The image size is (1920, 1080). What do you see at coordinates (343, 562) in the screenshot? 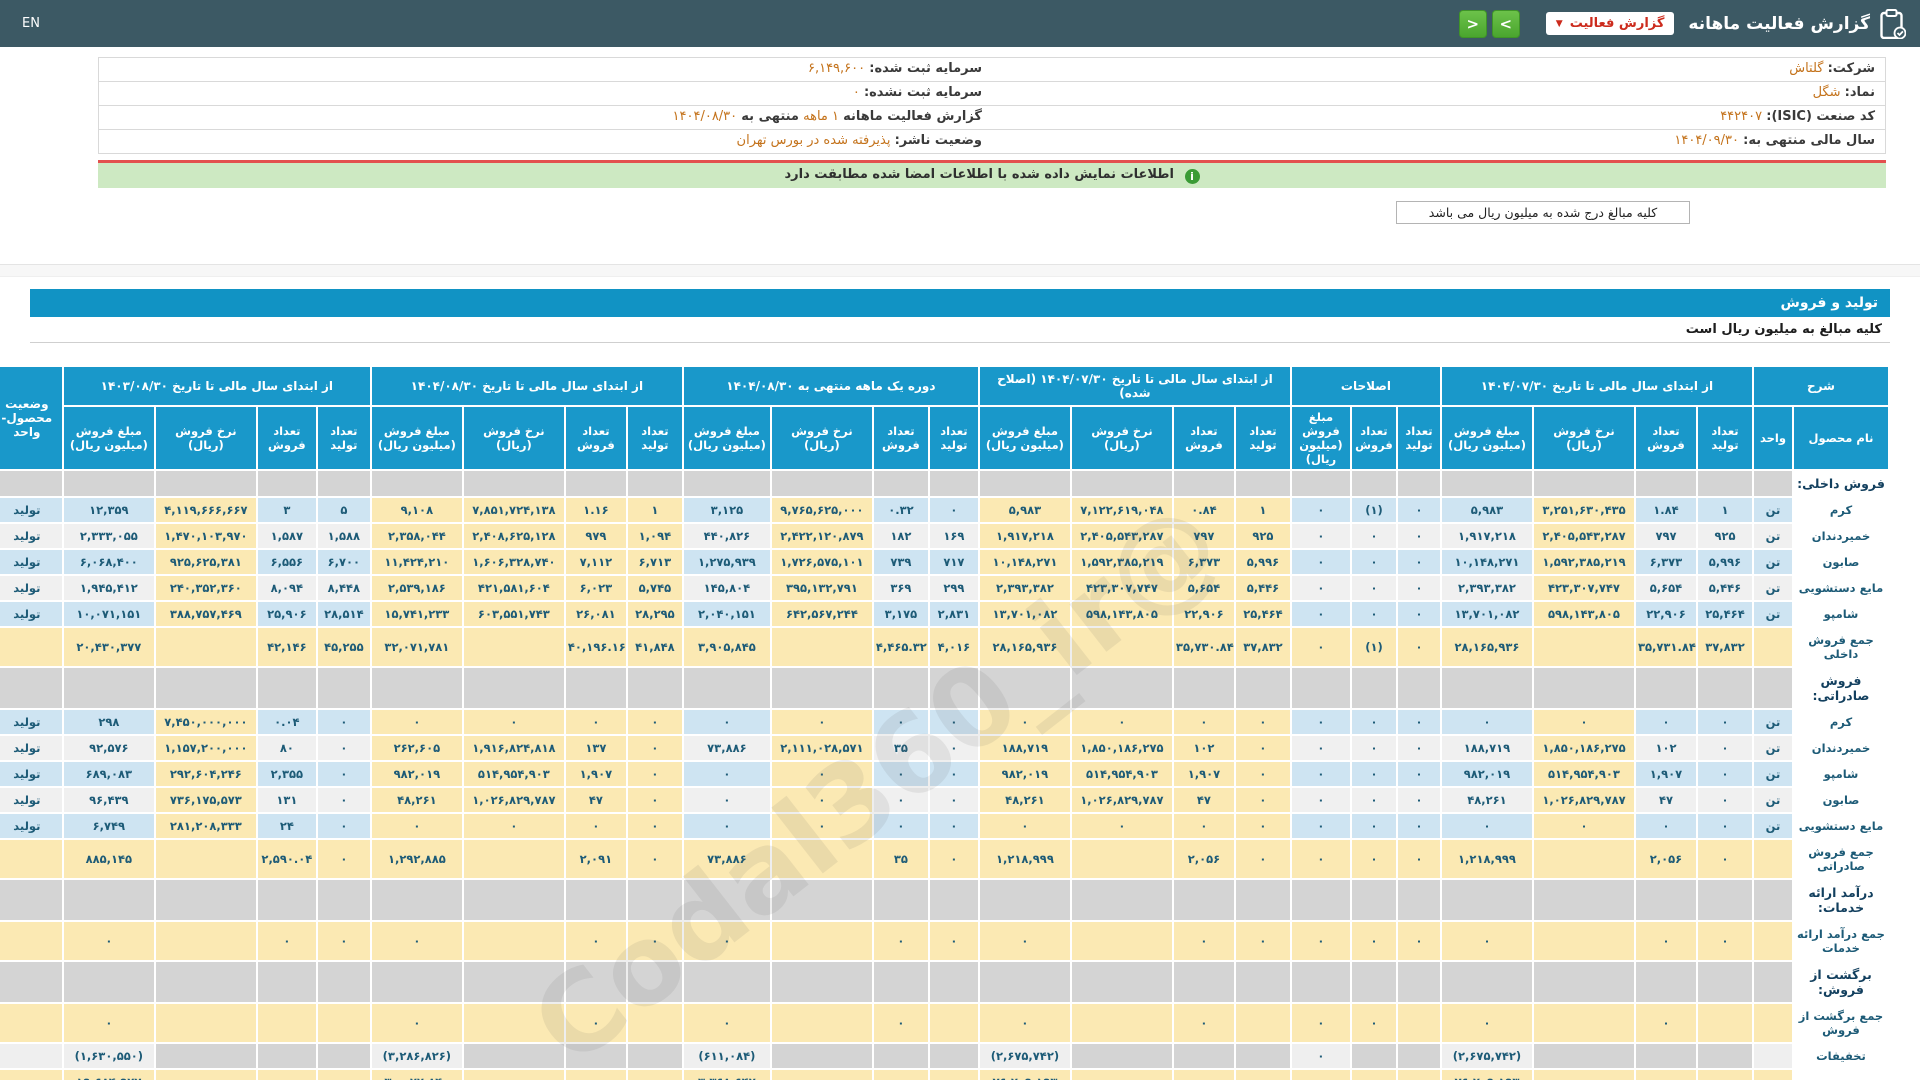
I see `value-cell: ۶,۷۰۰` at bounding box center [343, 562].